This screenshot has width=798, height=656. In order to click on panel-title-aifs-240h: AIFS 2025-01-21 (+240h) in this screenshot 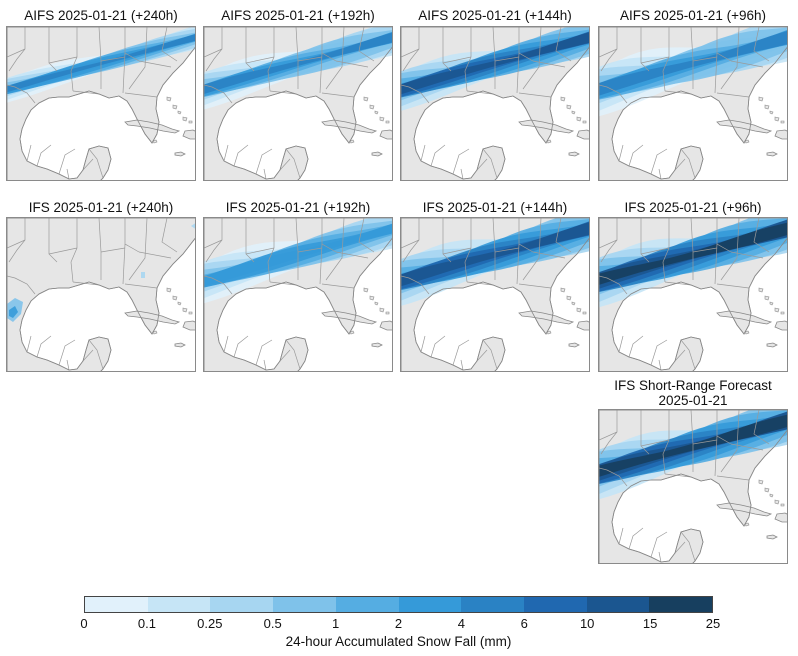, I will do `click(101, 15)`.